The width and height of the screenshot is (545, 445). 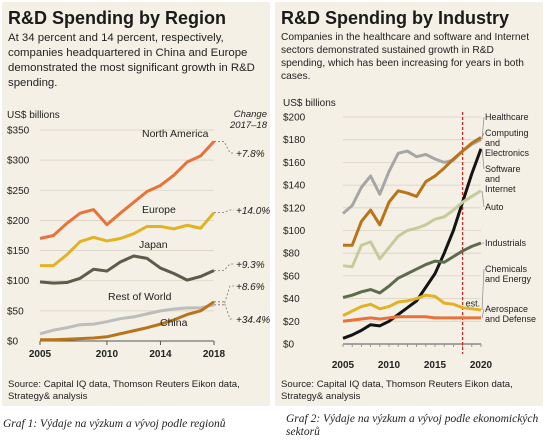 I want to click on series-label-china: China, so click(x=174, y=323).